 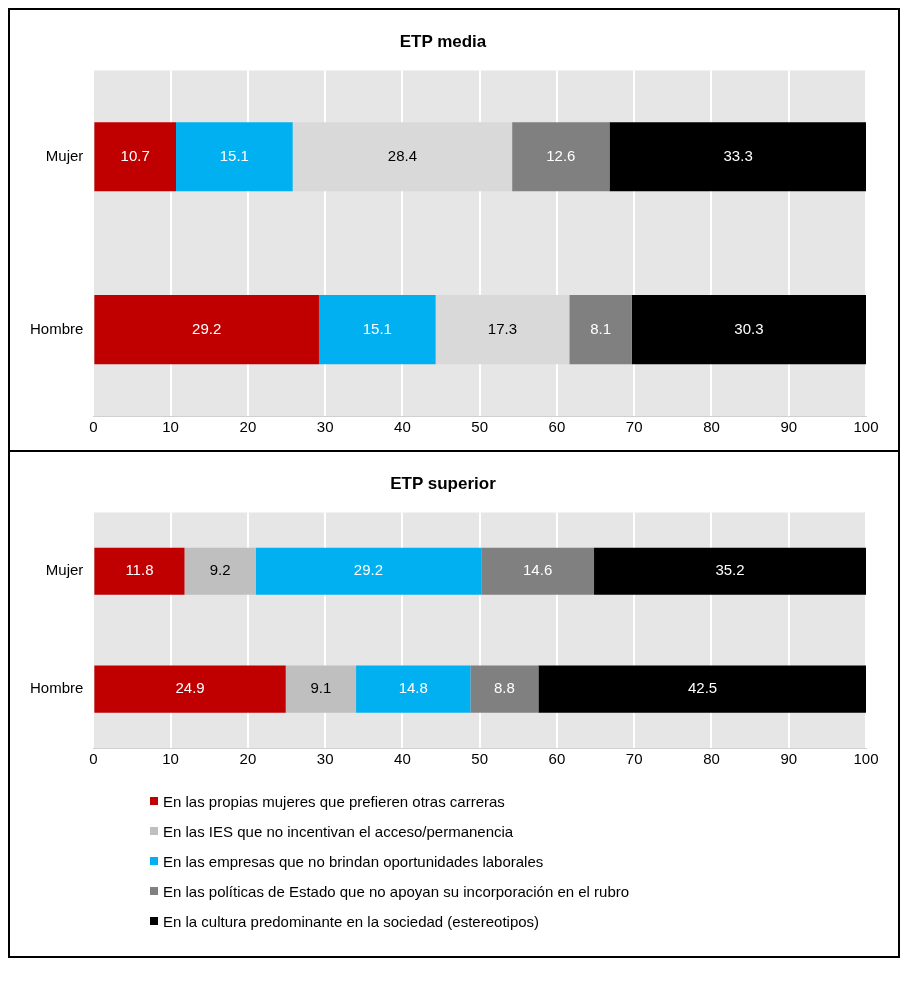 What do you see at coordinates (443, 41) in the screenshot?
I see `chart-title: ETP media` at bounding box center [443, 41].